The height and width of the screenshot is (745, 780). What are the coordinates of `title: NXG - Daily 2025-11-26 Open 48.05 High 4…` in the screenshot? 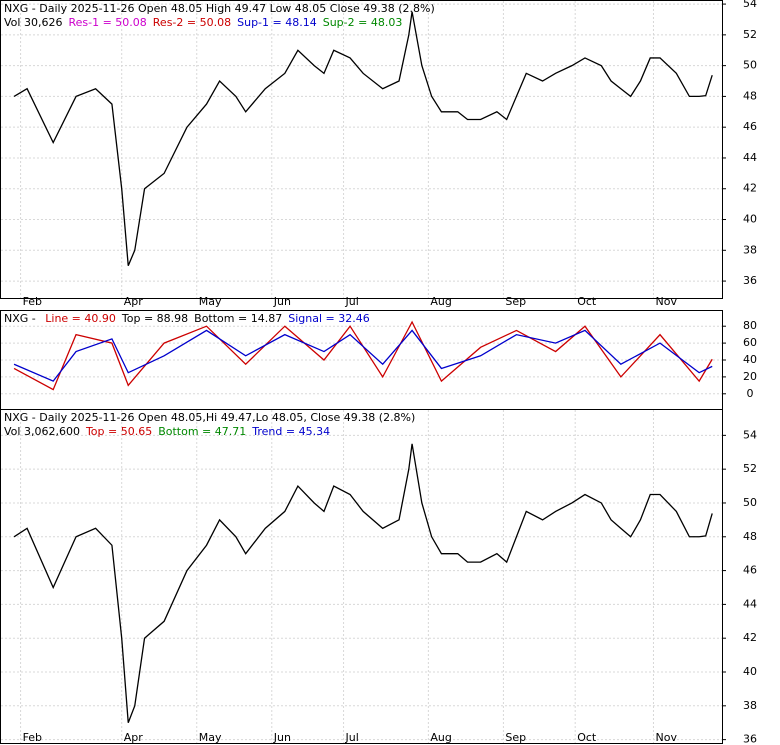 It's located at (219, 8).